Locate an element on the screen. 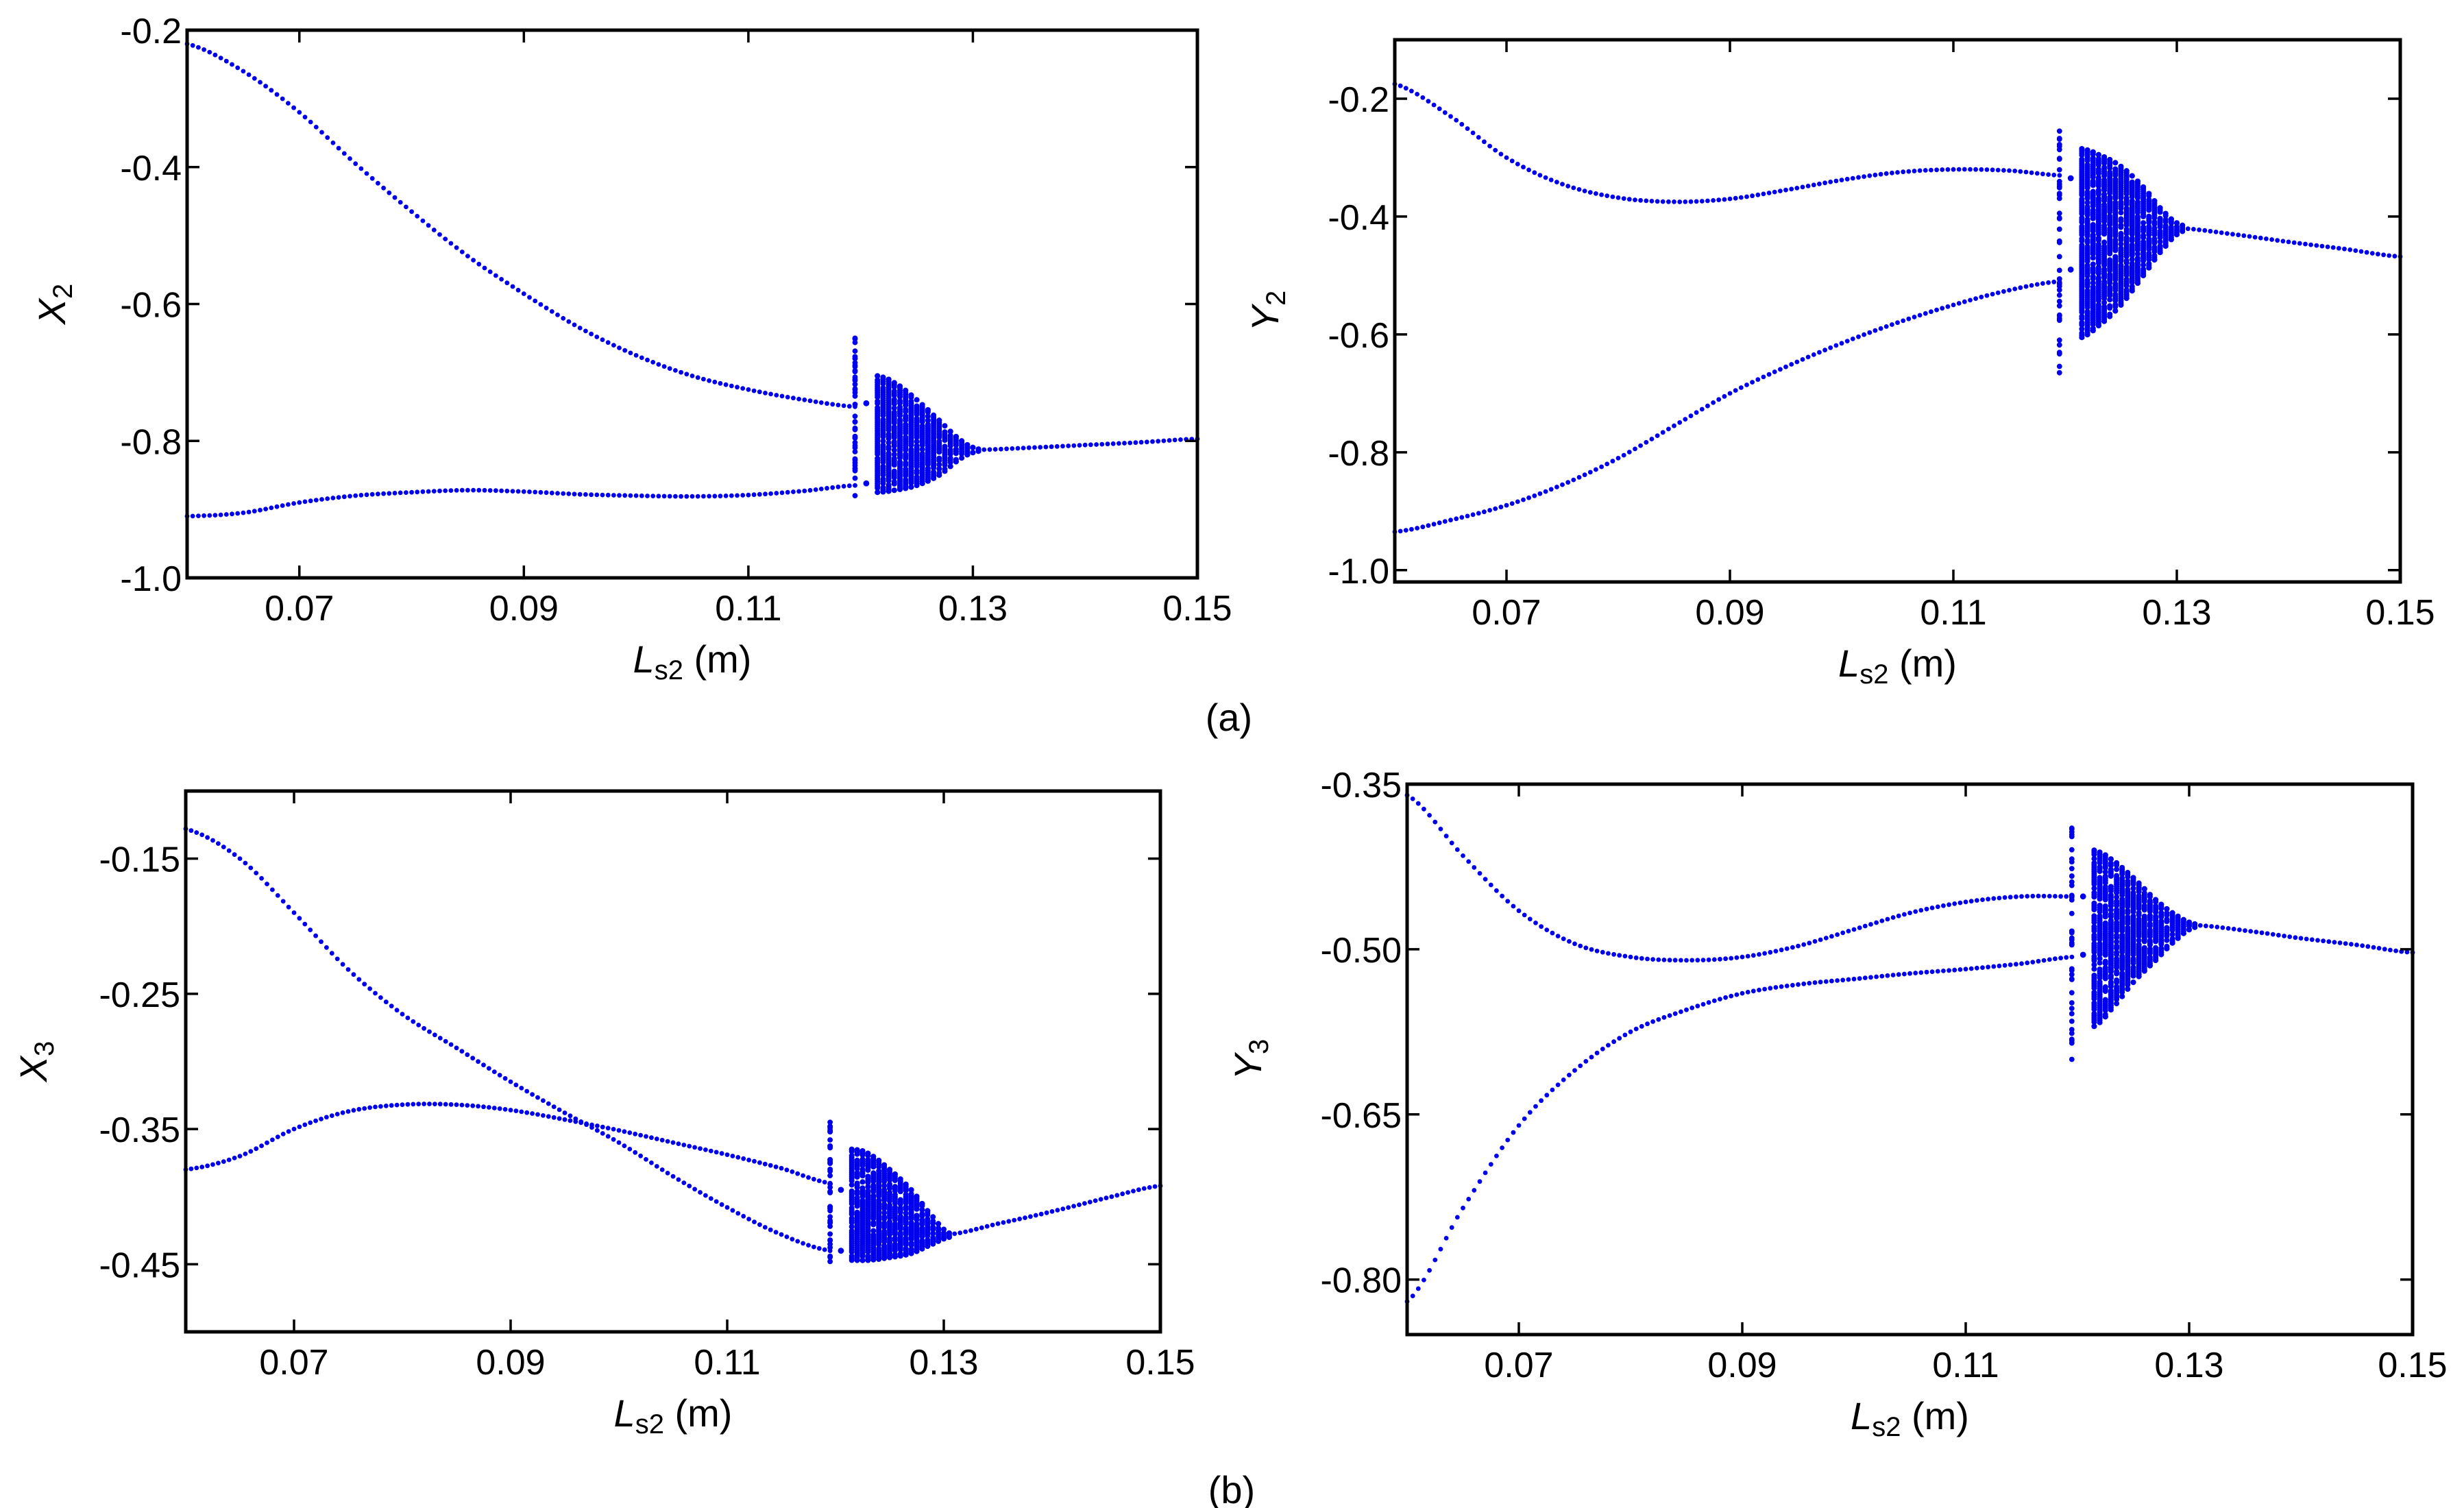  figure-label-a: (a) is located at coordinates (1229, 717).